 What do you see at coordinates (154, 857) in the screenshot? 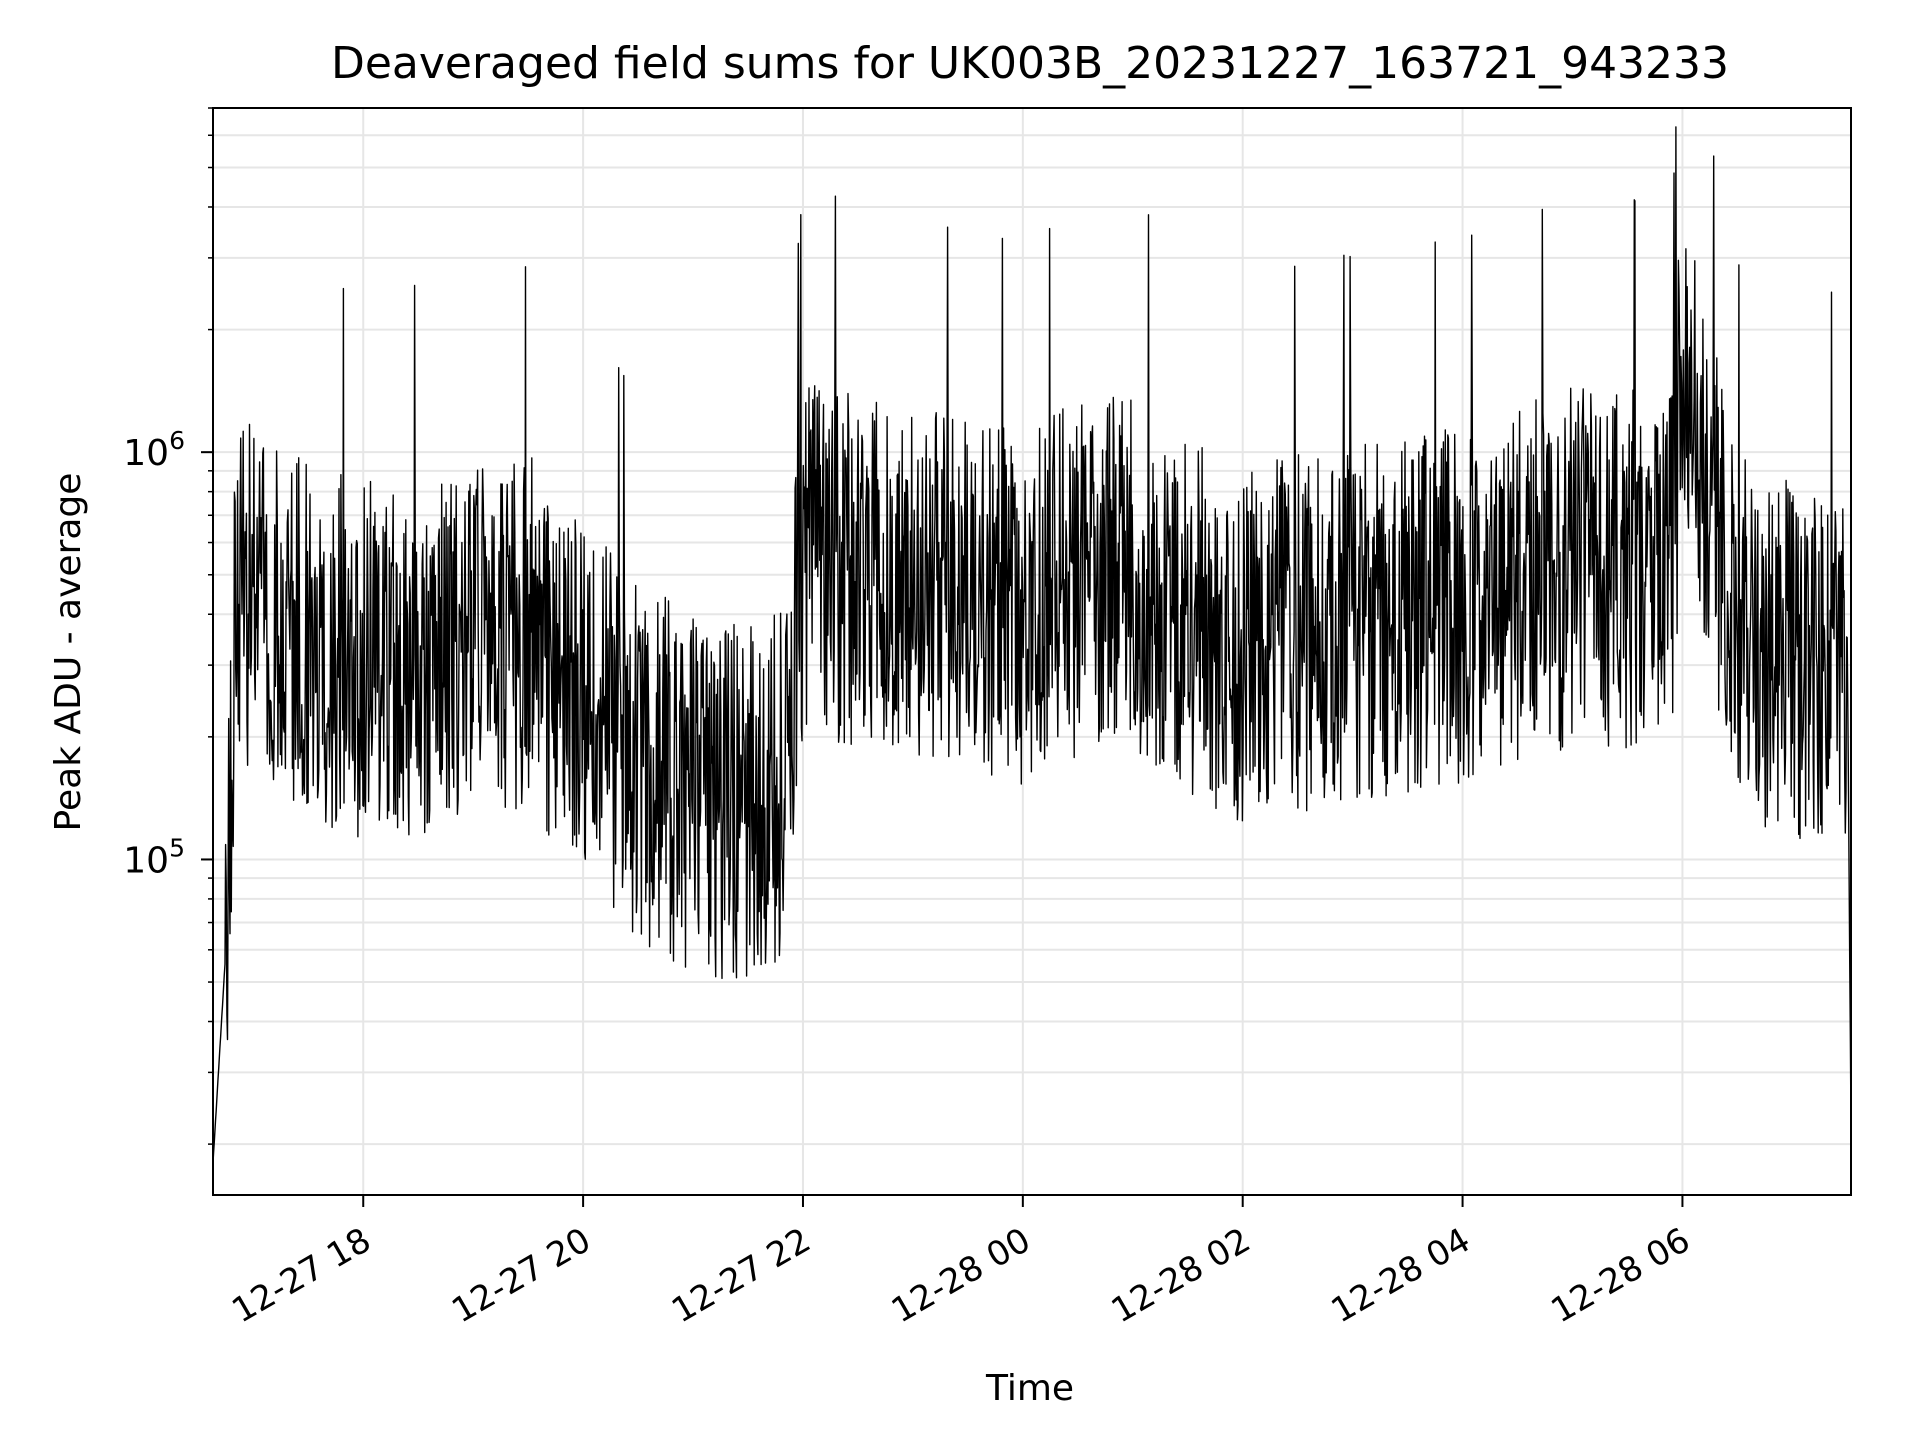
I see `y-tick-label: 10⁵` at bounding box center [154, 857].